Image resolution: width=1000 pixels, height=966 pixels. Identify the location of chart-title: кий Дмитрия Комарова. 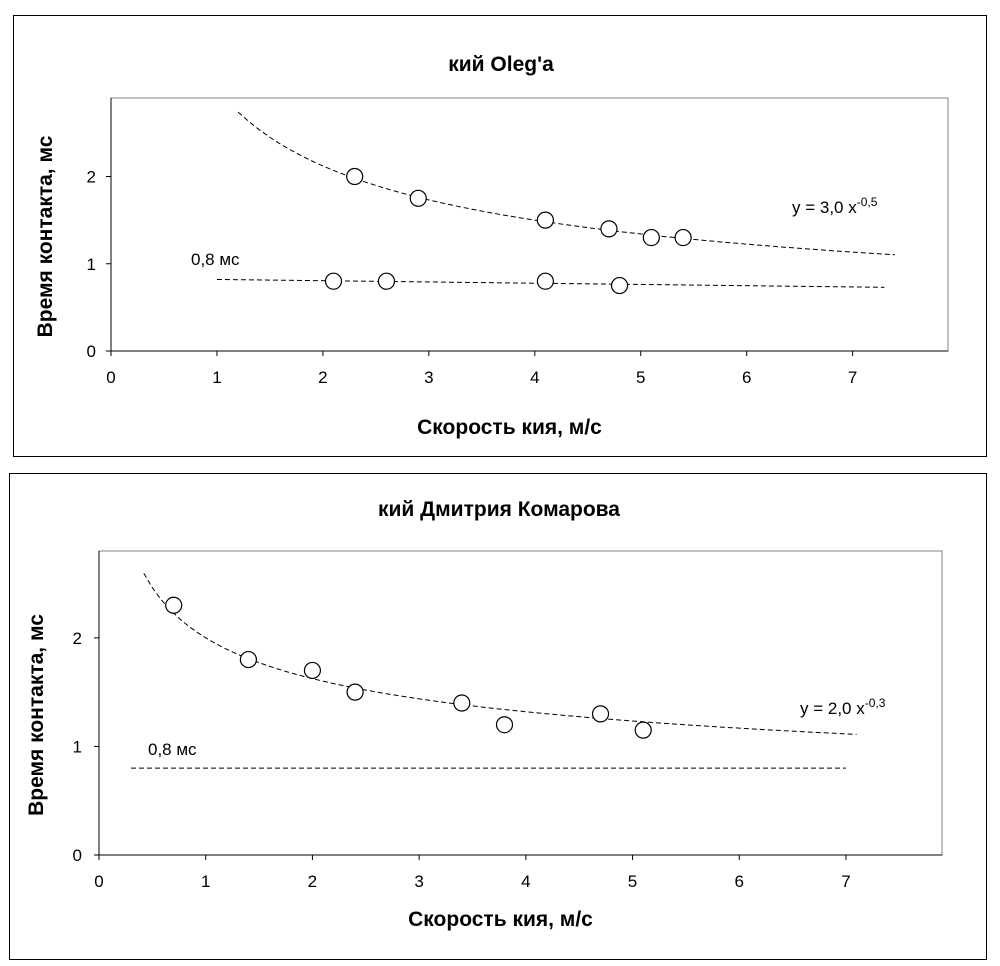
(499, 509).